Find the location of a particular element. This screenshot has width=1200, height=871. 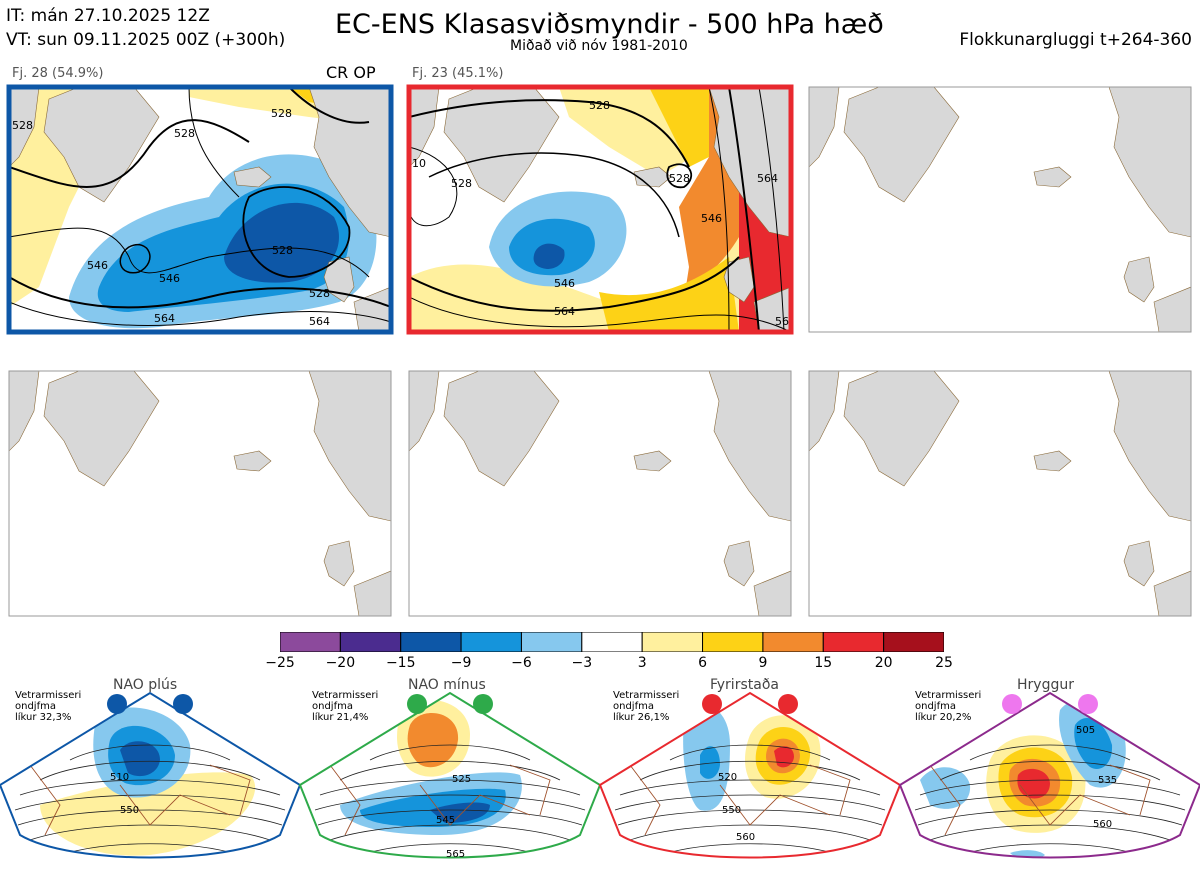

regime-contour-label: 525 is located at coordinates (461, 779).